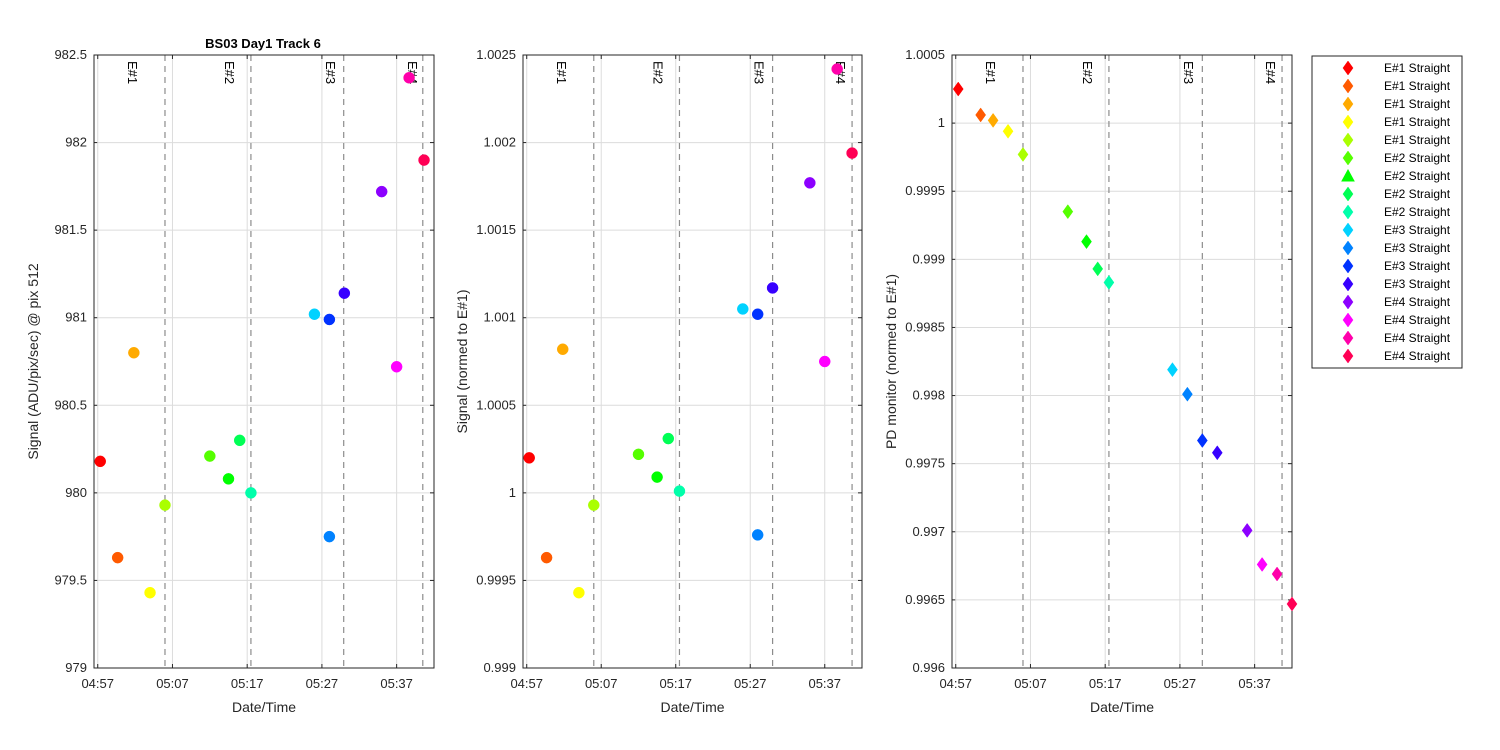 The height and width of the screenshot is (750, 1500). Describe the element at coordinates (990, 72) in the screenshot. I see `event-label: E#1` at that location.